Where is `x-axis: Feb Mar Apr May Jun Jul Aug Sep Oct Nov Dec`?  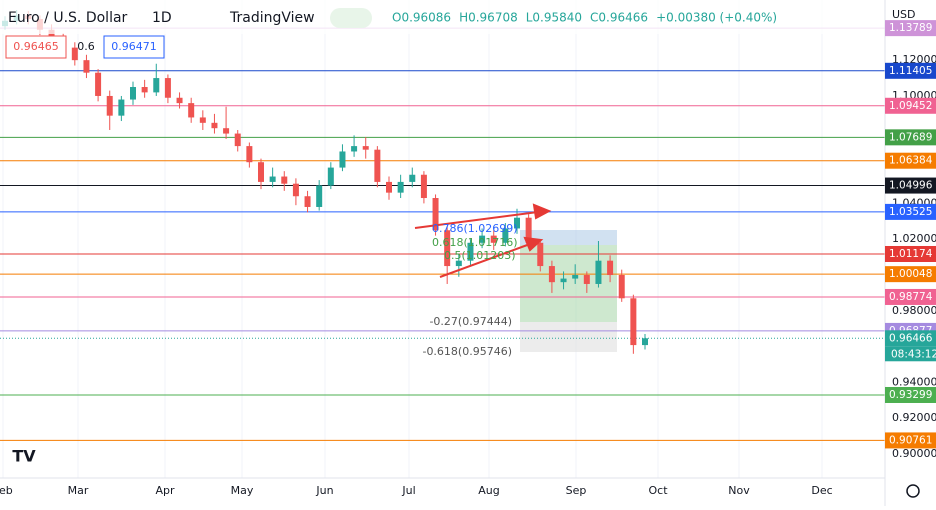 x-axis: Feb Mar Apr May Jun Jul Aug Sep Oct Nov Dec is located at coordinates (416, 490).